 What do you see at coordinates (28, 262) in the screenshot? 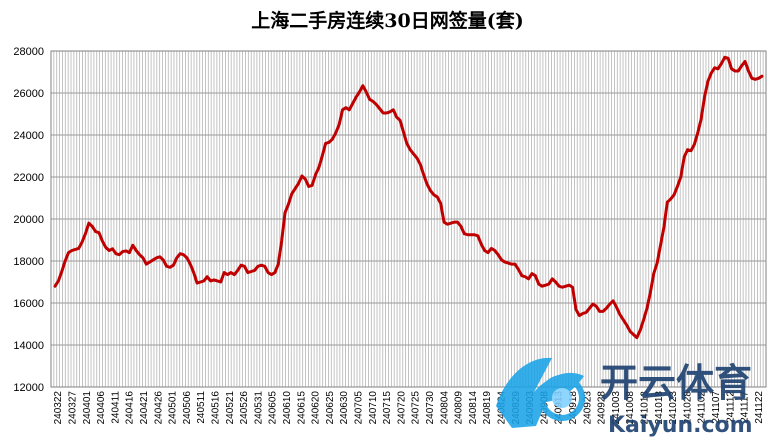
I see `y-tick-label: 18000` at bounding box center [28, 262].